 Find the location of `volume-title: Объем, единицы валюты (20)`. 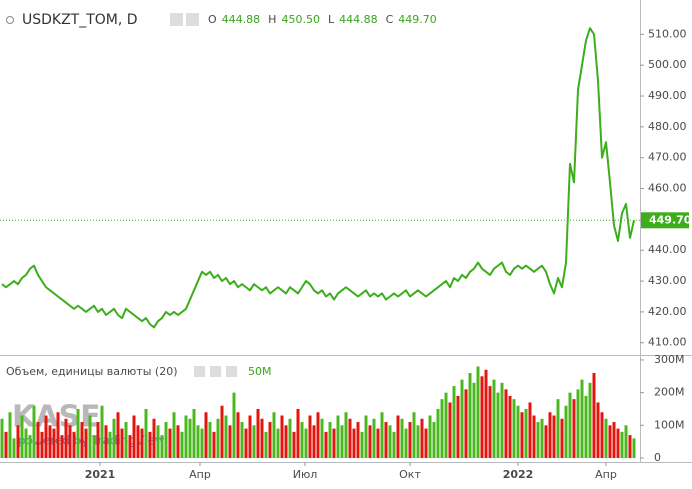

volume-title: Объем, единицы валюты (20) is located at coordinates (92, 371).